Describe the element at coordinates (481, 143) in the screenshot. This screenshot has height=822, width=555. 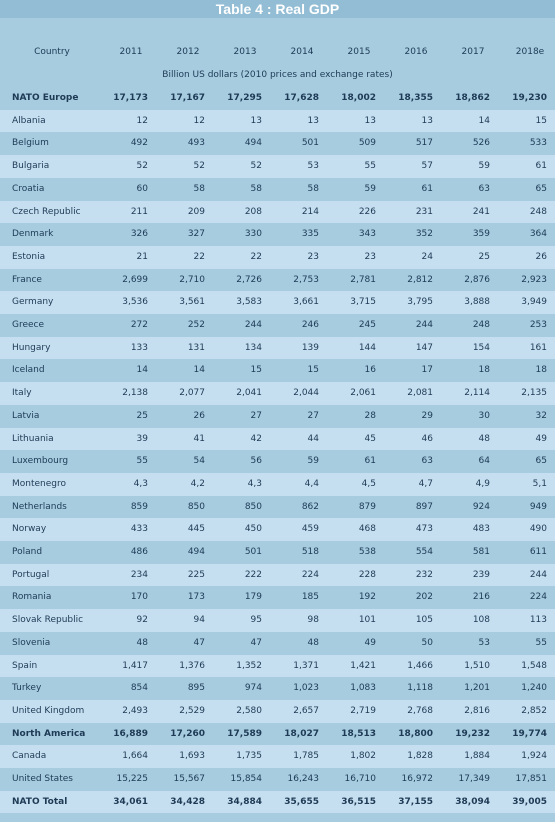
I see `gdp-value: 526` at that location.